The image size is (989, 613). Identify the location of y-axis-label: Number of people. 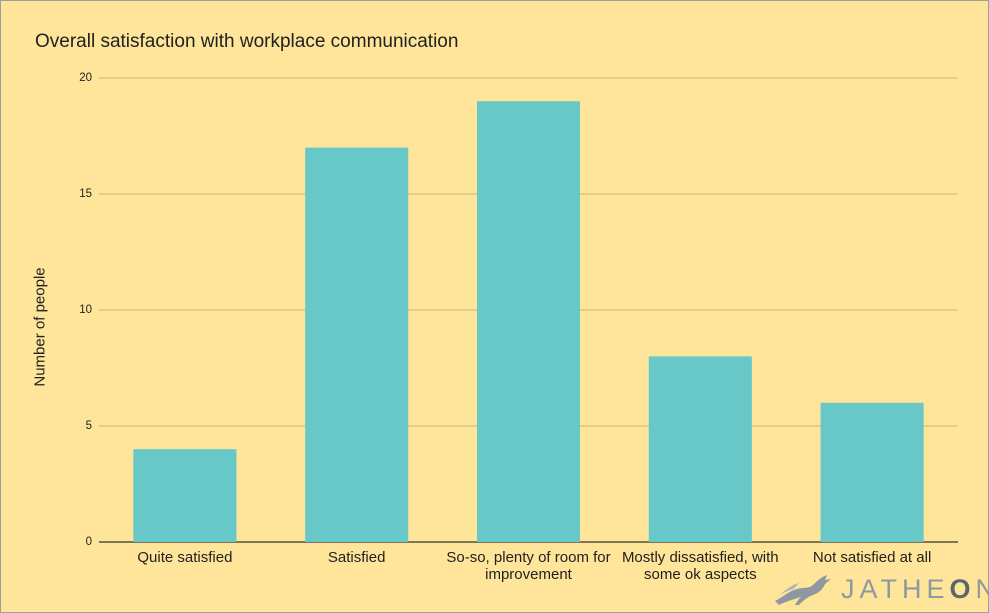
(40, 327).